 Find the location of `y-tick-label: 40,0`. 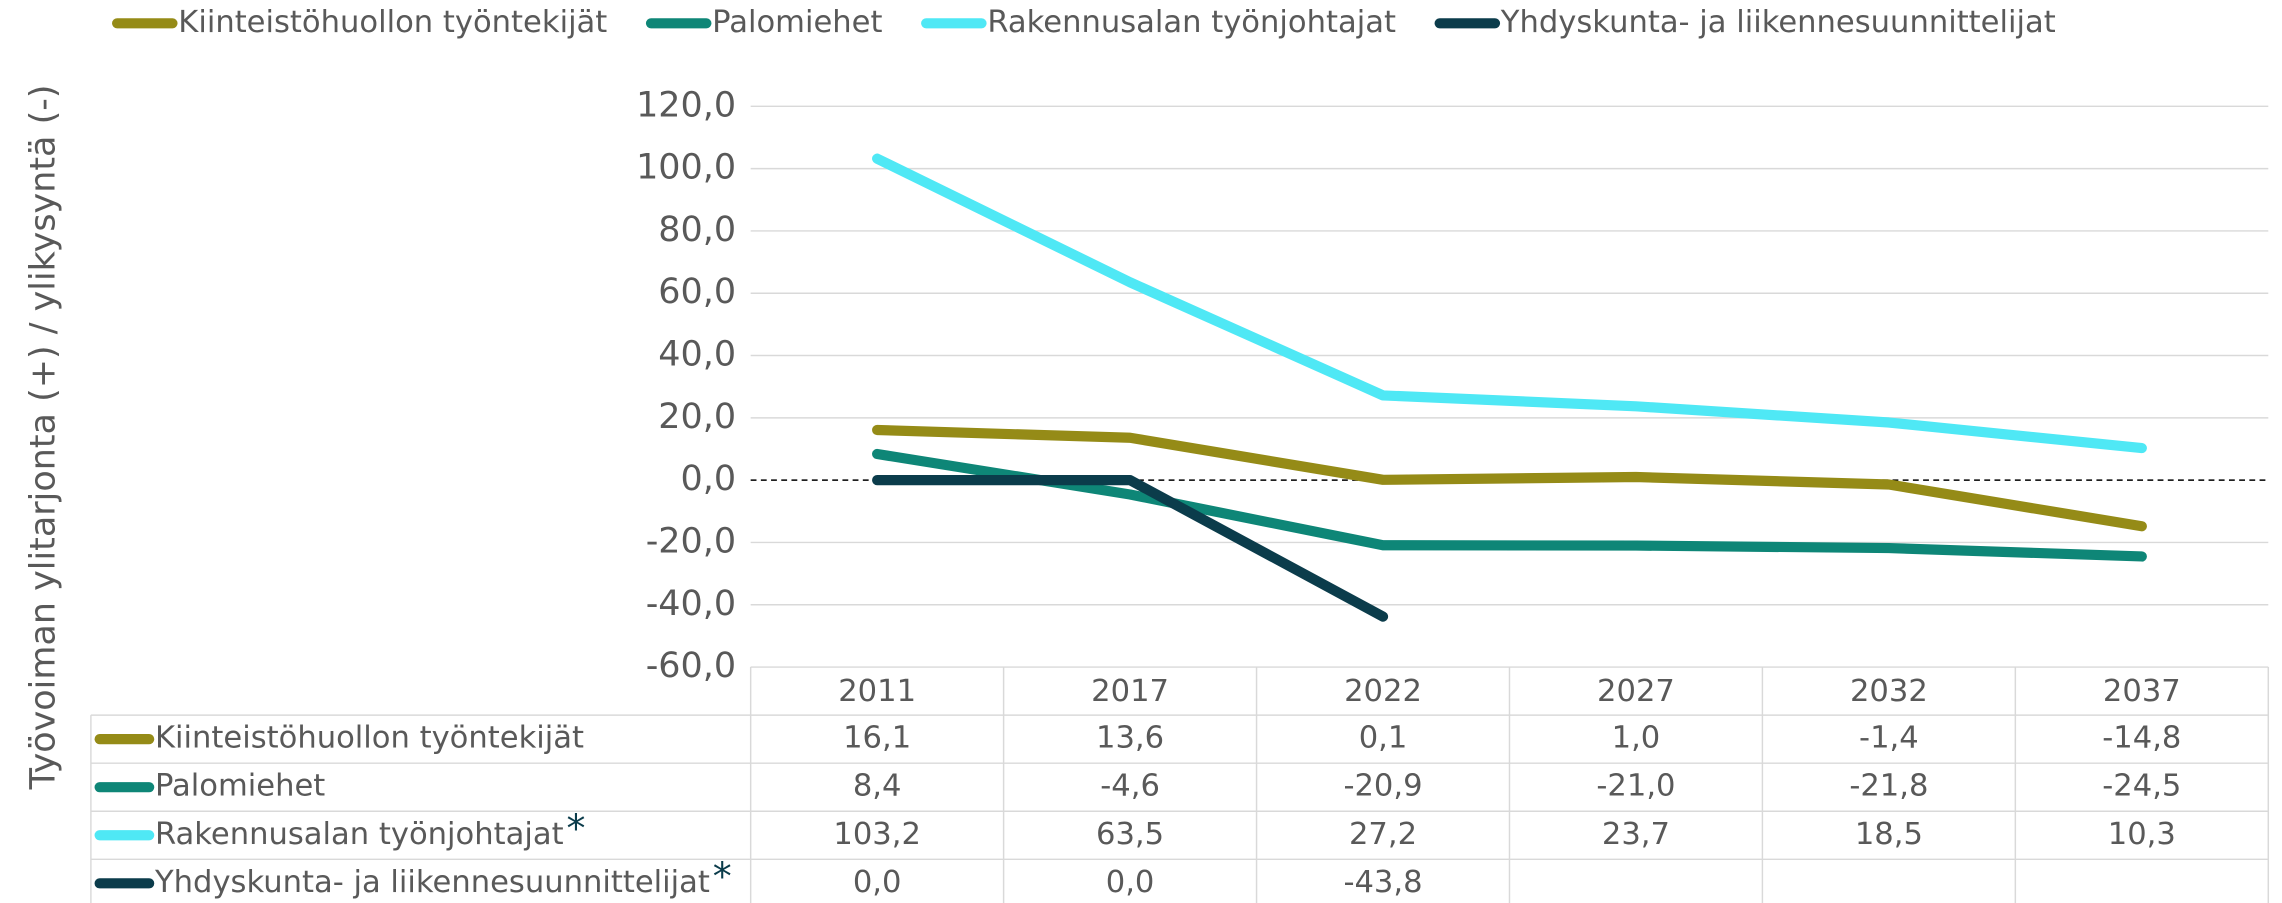

y-tick-label: 40,0 is located at coordinates (697, 355).